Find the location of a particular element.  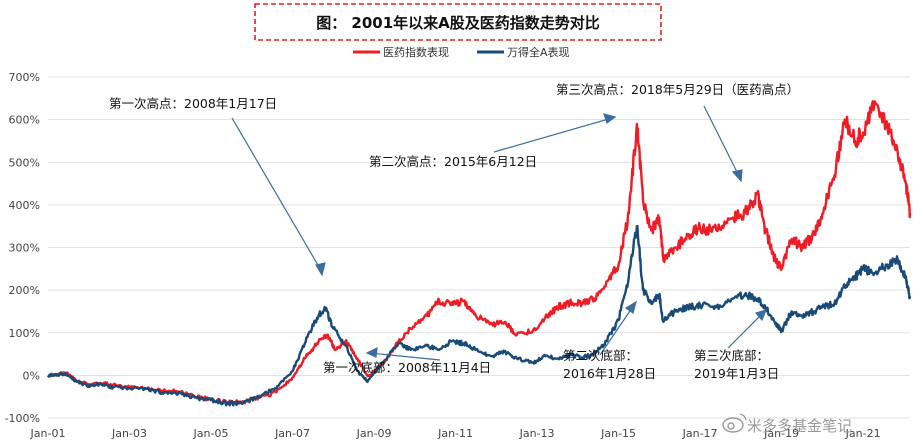

x-tick-label: Jan-11 is located at coordinates (455, 433).